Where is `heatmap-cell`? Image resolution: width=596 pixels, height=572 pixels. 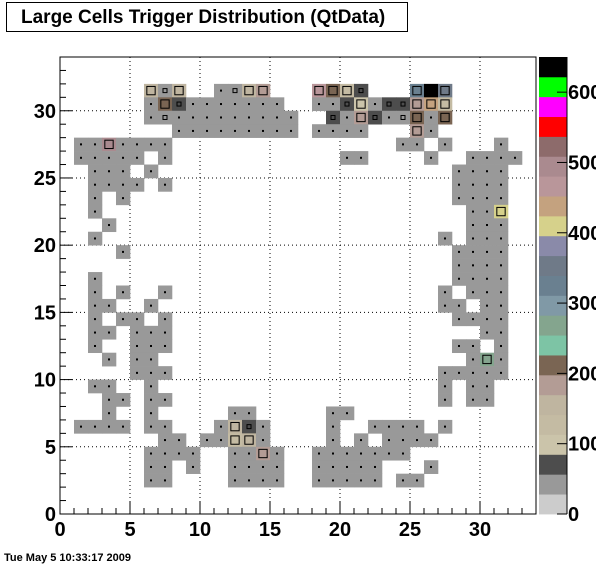 heatmap-cell is located at coordinates (333, 117).